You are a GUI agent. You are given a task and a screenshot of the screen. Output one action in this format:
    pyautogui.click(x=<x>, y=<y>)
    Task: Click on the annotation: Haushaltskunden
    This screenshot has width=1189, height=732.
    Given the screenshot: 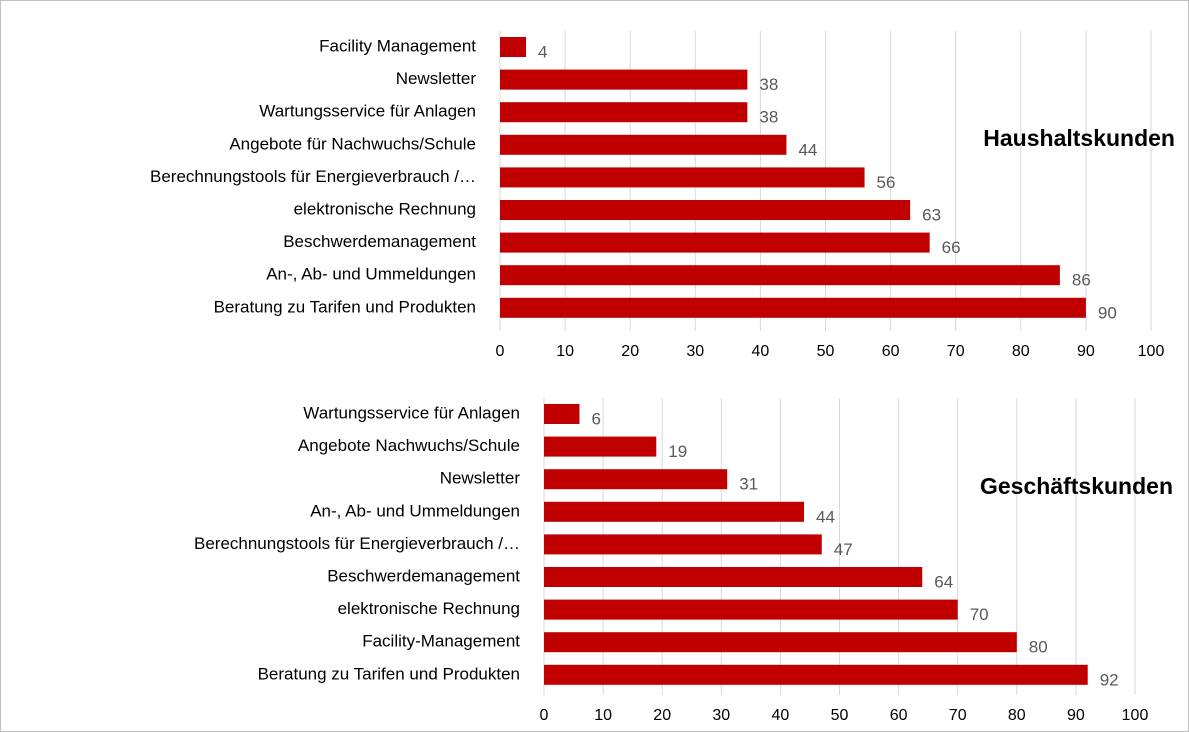 What is the action you would take?
    pyautogui.click(x=1079, y=138)
    